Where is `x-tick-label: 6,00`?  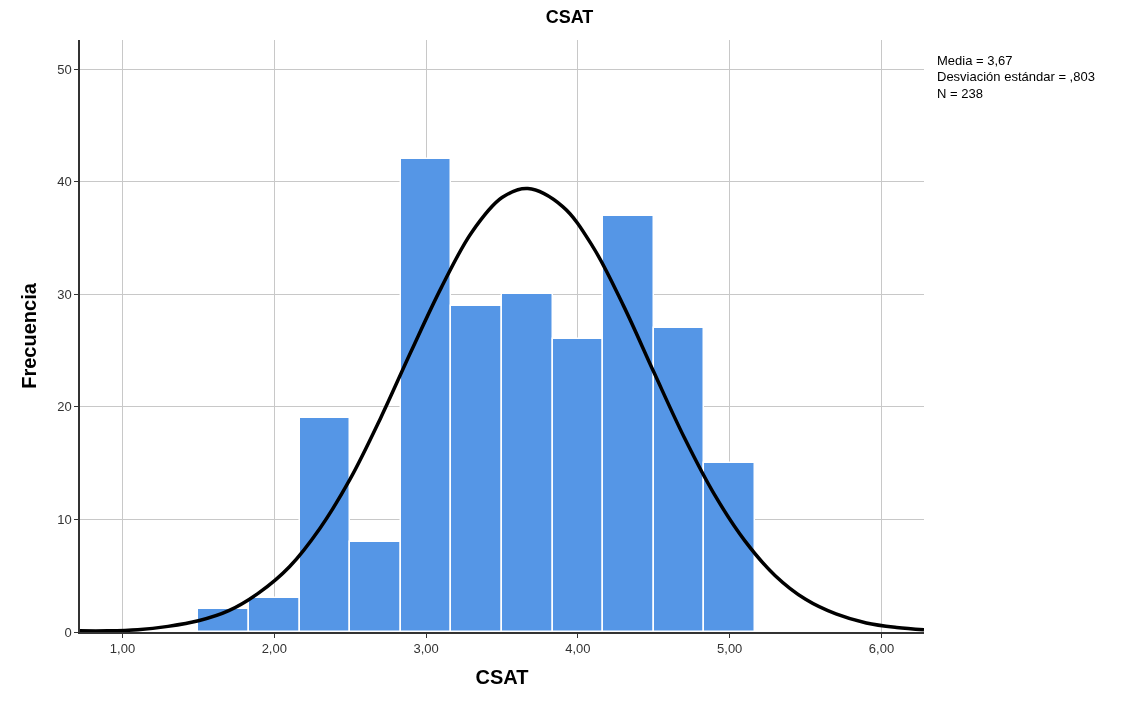
x-tick-label: 6,00 is located at coordinates (881, 649).